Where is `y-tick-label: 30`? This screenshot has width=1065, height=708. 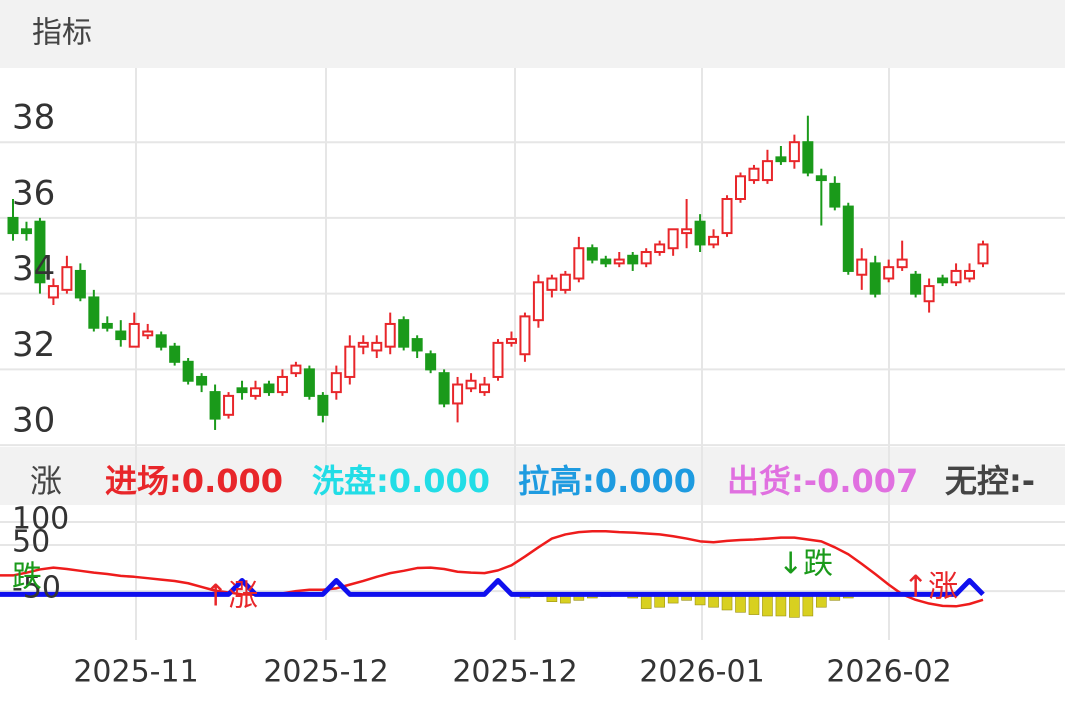
y-tick-label: 30 is located at coordinates (33, 421).